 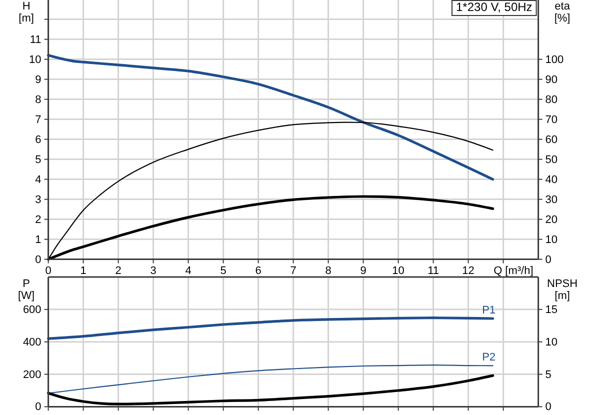 I want to click on y-tick-label: 400, so click(x=32, y=342).